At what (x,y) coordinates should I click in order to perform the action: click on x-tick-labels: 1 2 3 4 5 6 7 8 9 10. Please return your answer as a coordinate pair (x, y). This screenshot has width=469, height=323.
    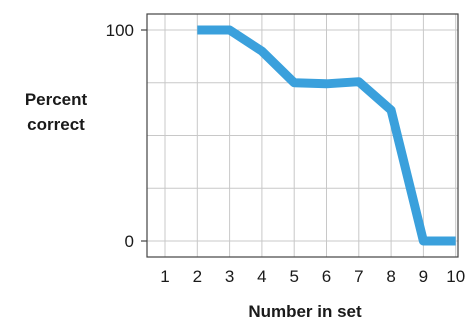
    Looking at the image, I should click on (312, 276).